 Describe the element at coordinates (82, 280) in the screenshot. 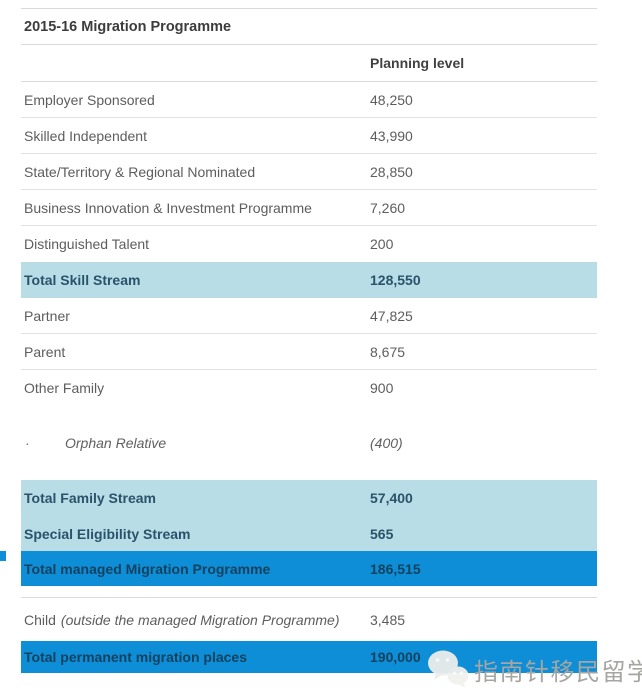

I see `row-label: Total Skill Stream` at that location.